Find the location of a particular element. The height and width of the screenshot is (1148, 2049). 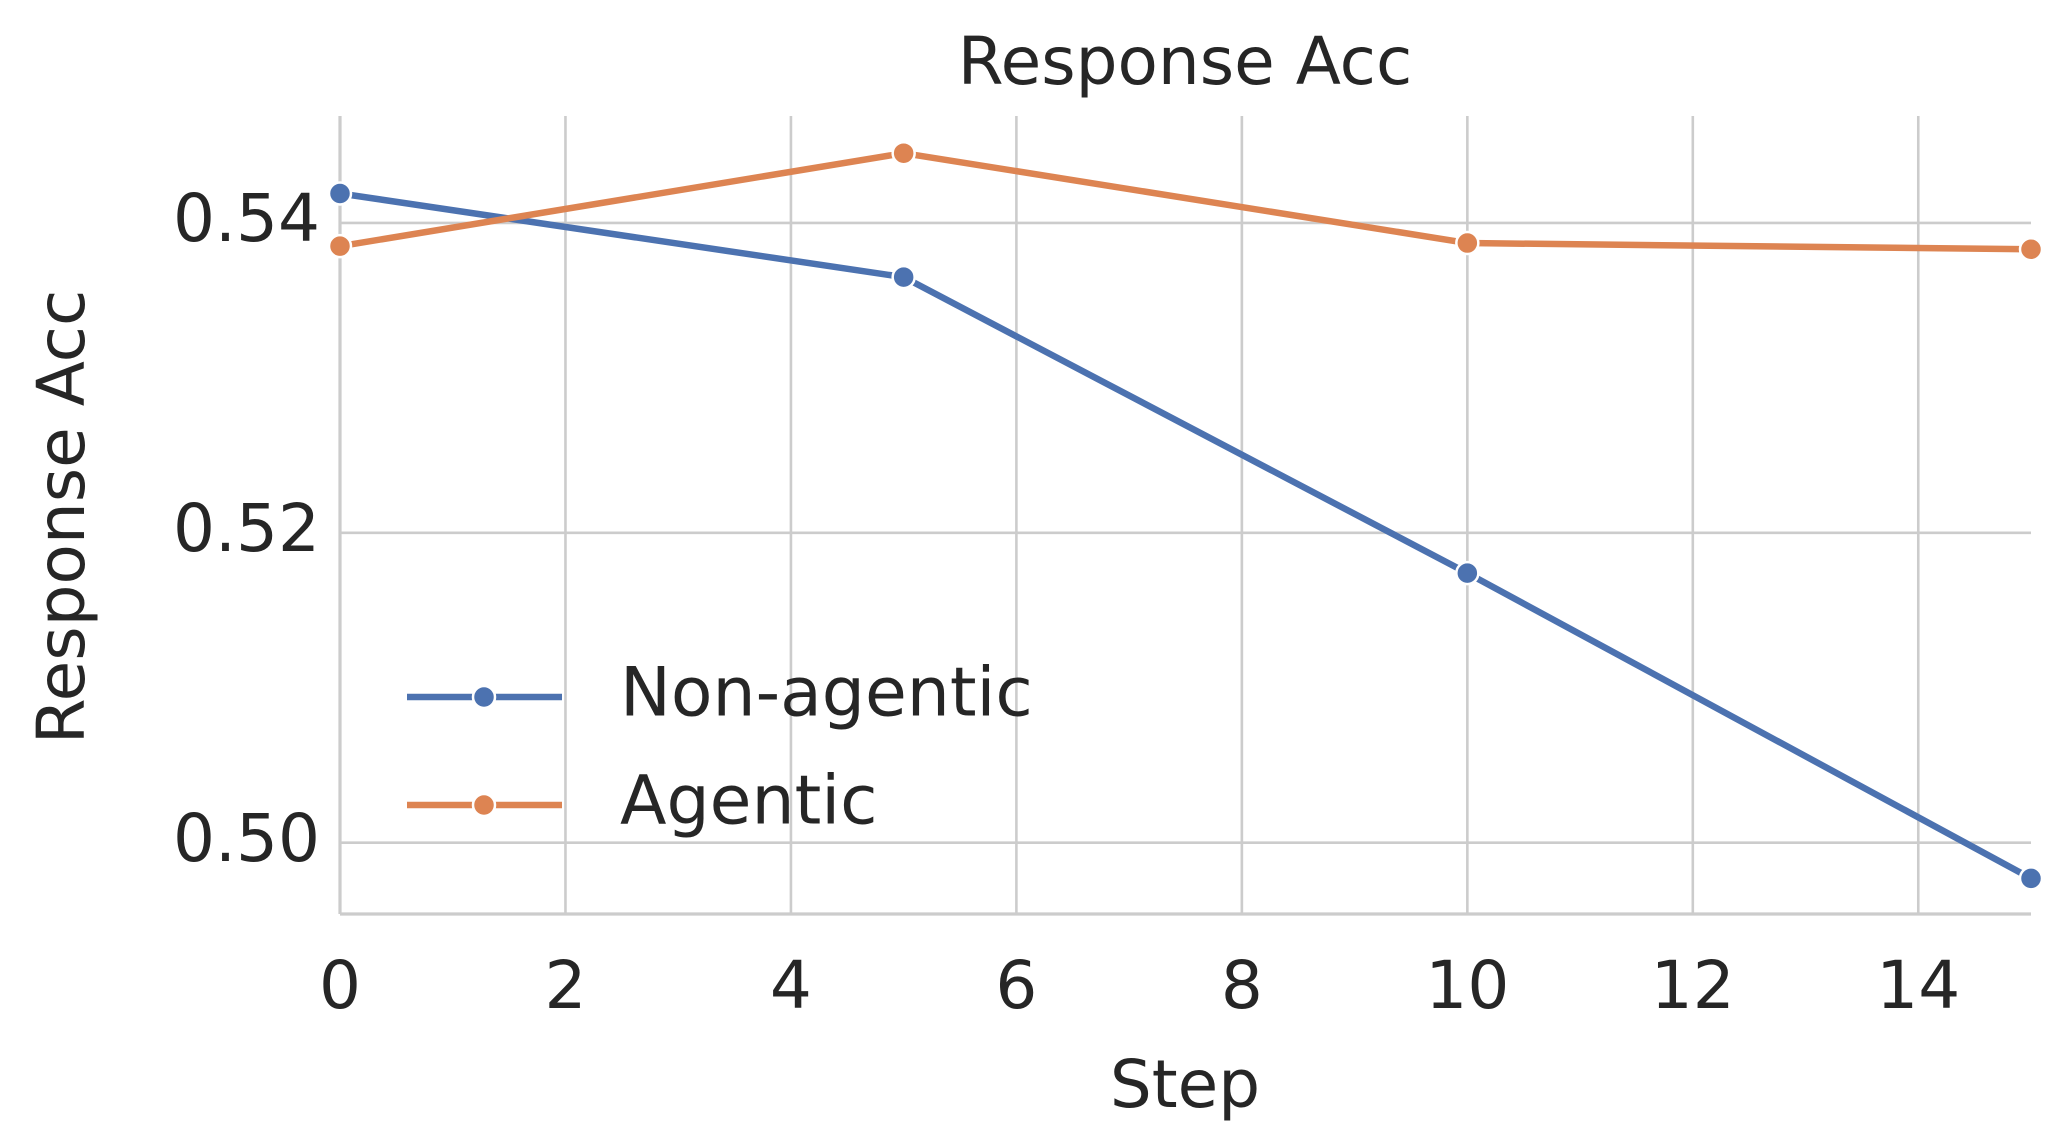

series-line is located at coordinates (1185, 201).